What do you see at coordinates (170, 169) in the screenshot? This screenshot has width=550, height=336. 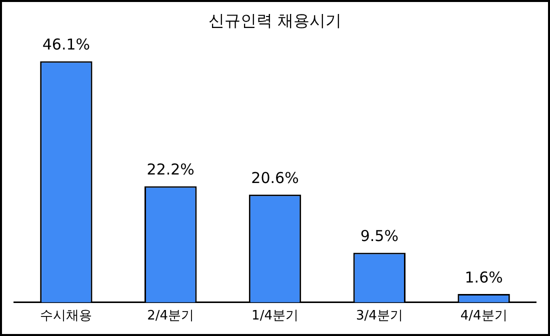 I see `data-label: 22.2%` at bounding box center [170, 169].